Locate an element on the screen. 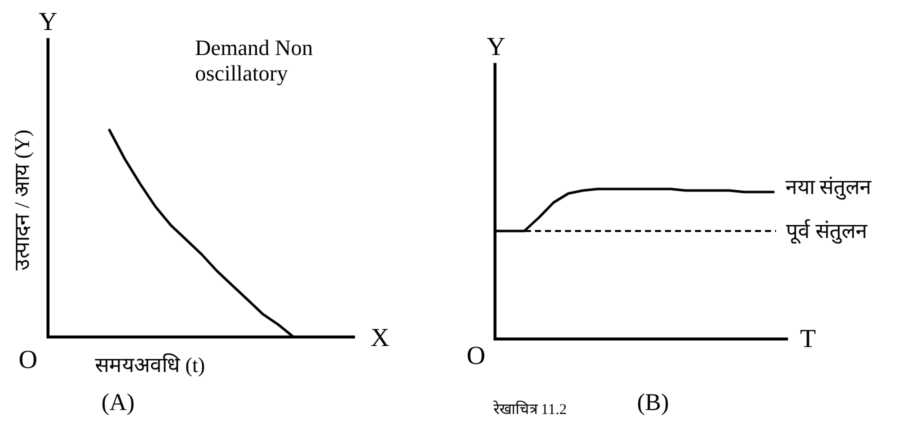 This screenshot has height=426, width=916. text: (B) is located at coordinates (653, 403).